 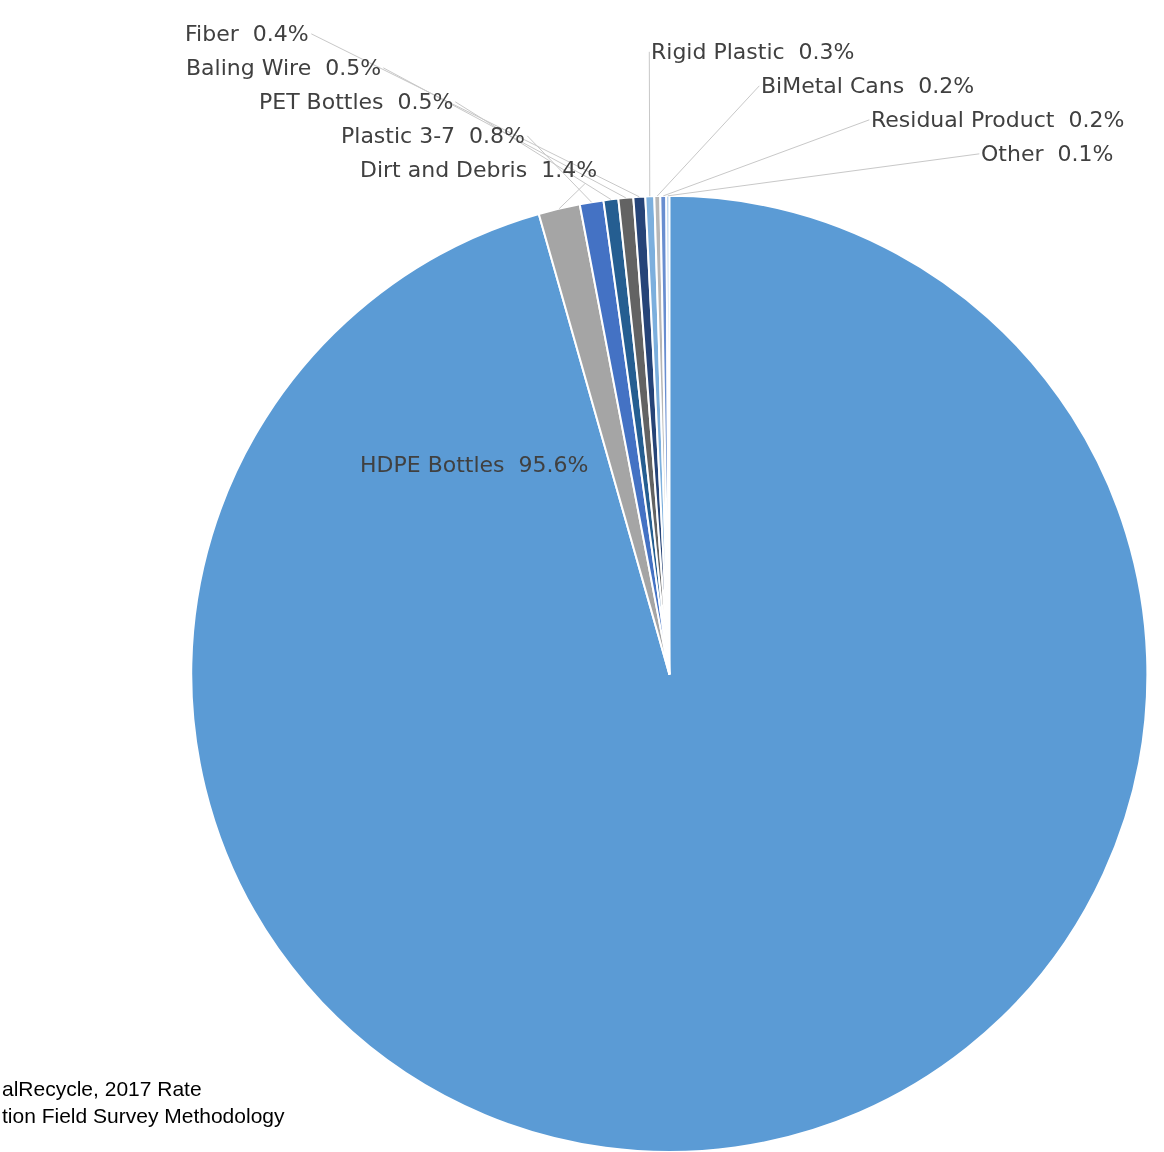 What do you see at coordinates (474, 464) in the screenshot?
I see `slice-label: HDPE Bottles 95.6%` at bounding box center [474, 464].